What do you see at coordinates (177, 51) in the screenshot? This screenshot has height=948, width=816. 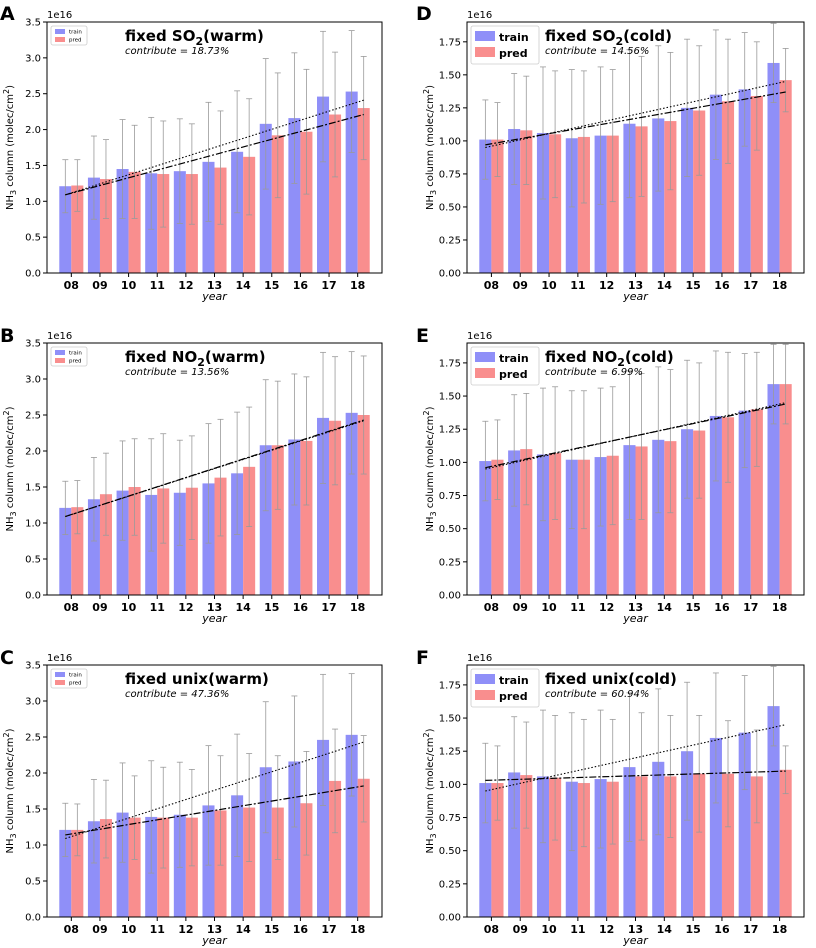 I see `contribute-label: contribute = 18.73%` at bounding box center [177, 51].